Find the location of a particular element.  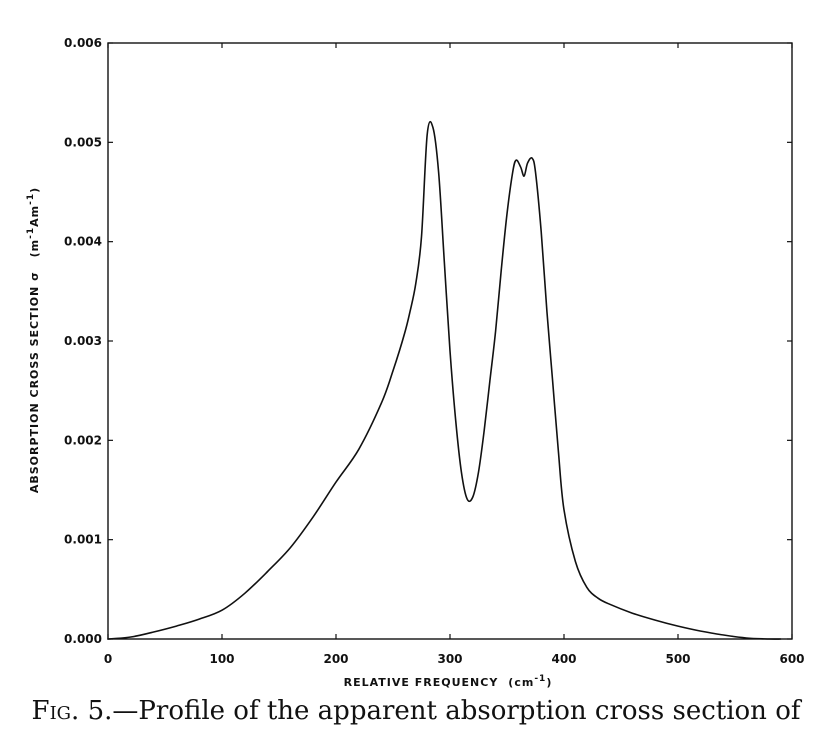

caption-figure-number: Fig. 5. is located at coordinates (72, 711).